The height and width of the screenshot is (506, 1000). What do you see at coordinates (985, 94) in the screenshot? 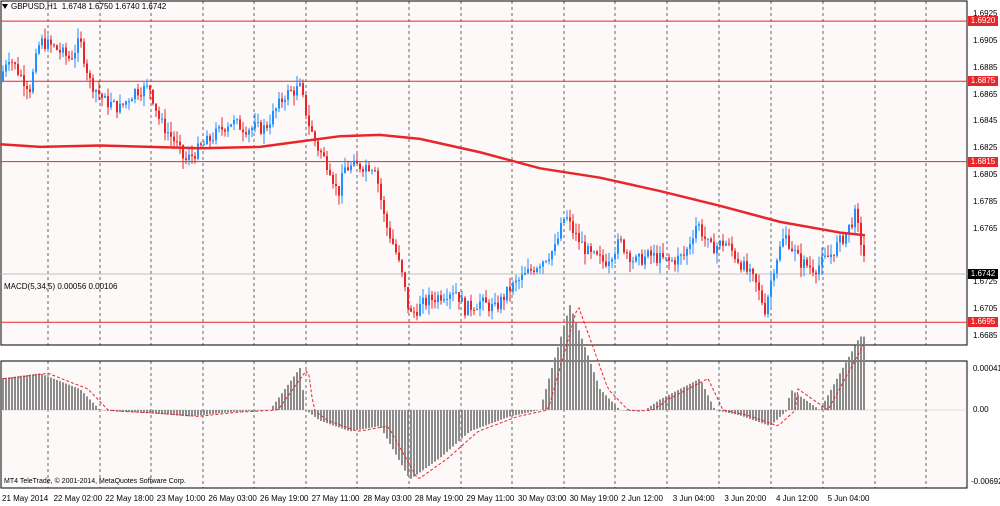
I see `price-tick: 1.6865` at bounding box center [985, 94].